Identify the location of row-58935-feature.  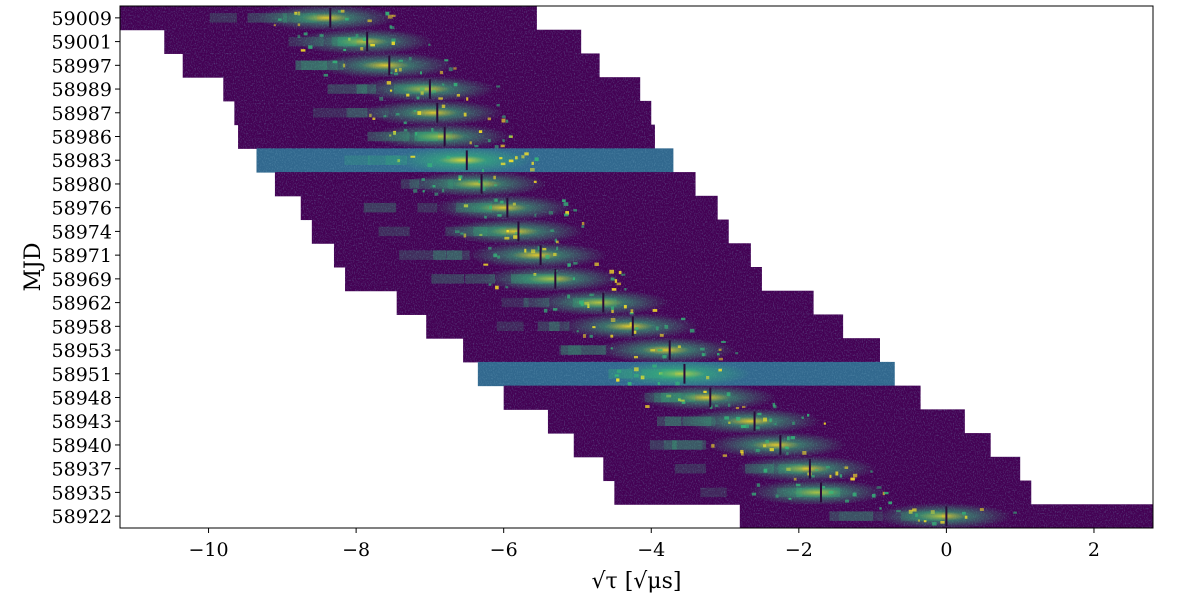
(789, 492).